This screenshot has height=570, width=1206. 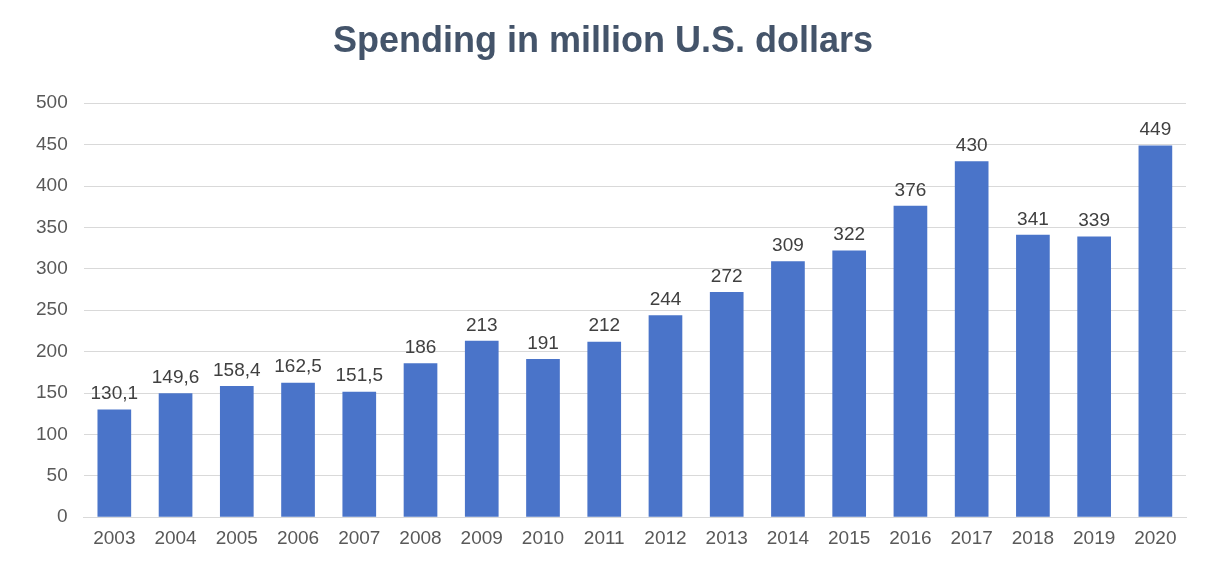 What do you see at coordinates (603, 39) in the screenshot?
I see `chart-title: Spending in million U.S. dollars` at bounding box center [603, 39].